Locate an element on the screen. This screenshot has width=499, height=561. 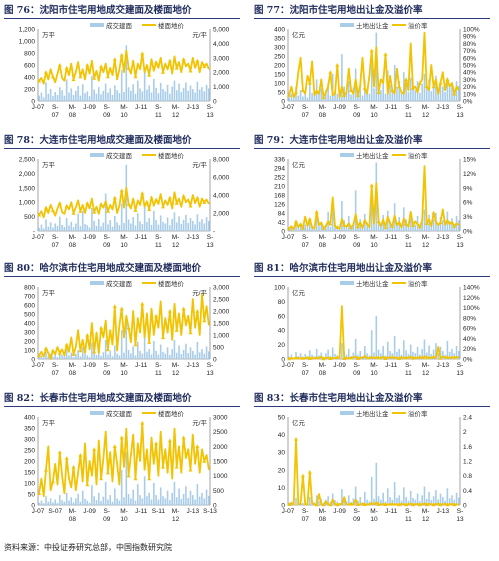
left-tick-label: 126 is located at coordinates (279, 205).